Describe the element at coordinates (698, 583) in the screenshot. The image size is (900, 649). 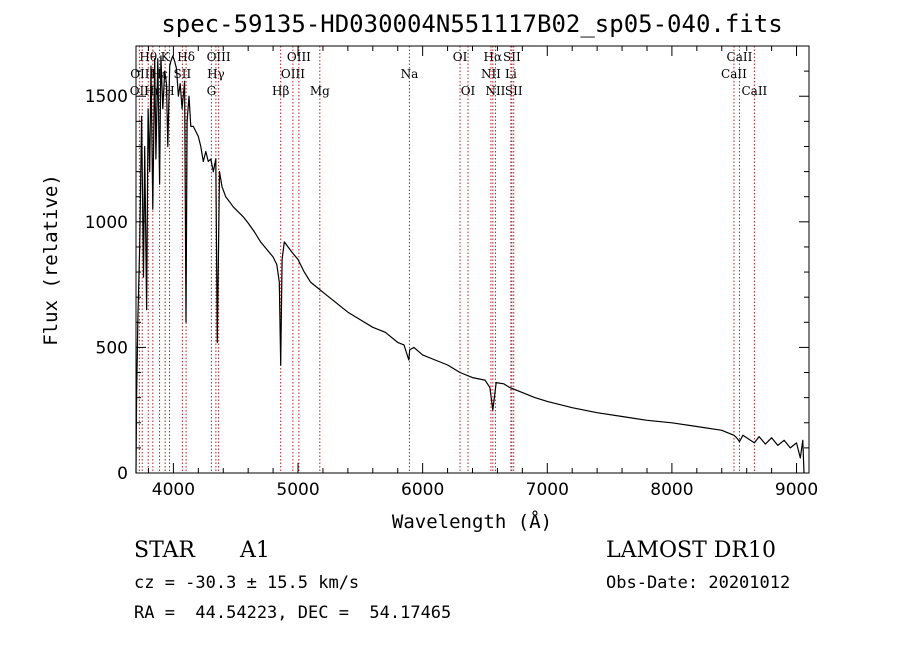
I see `observation-date: Obs-Date: 20201012` at that location.